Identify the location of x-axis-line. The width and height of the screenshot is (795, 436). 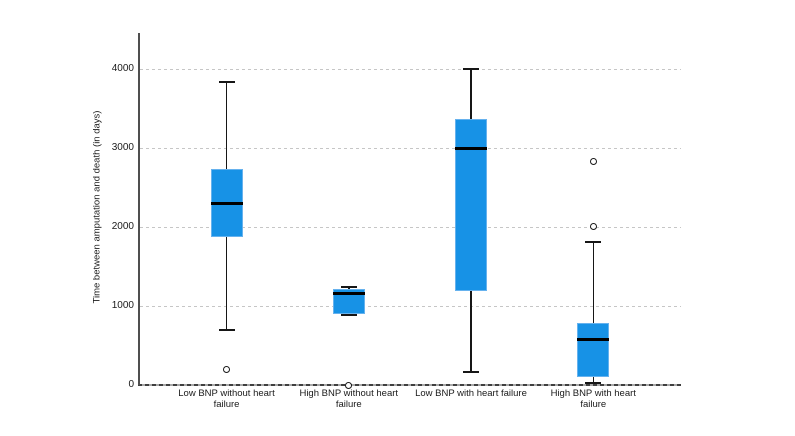
(409, 385).